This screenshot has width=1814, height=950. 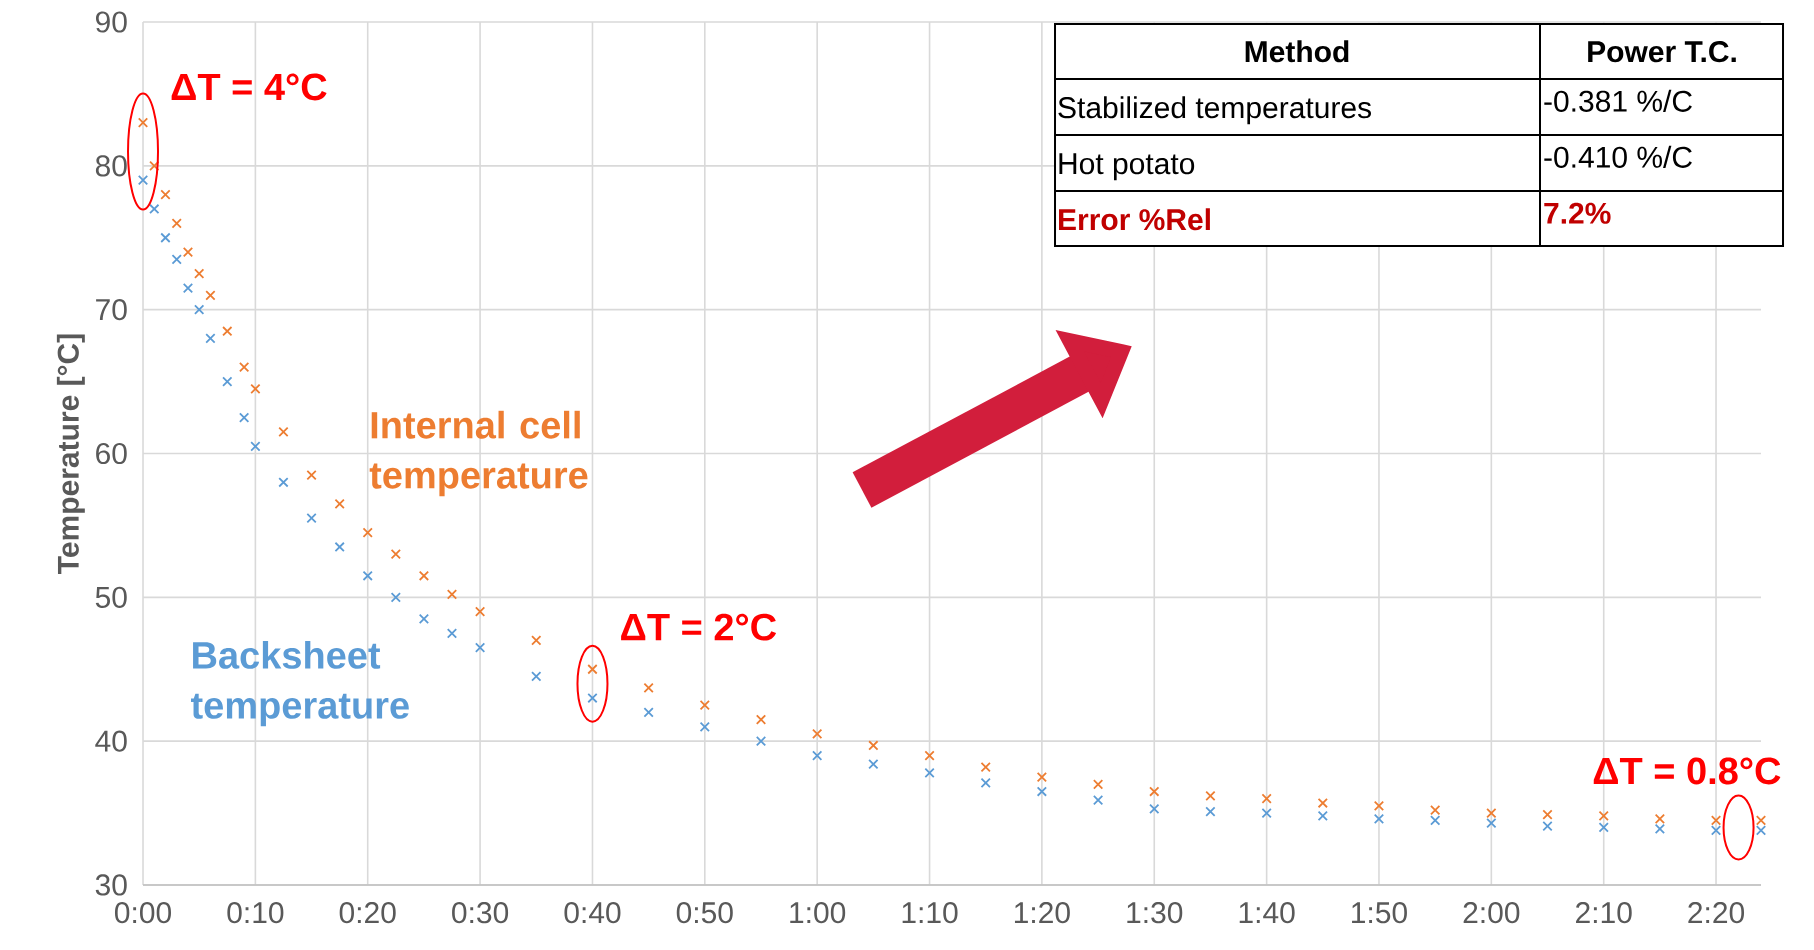 I want to click on x-tick-label: 1:00, so click(x=818, y=913).